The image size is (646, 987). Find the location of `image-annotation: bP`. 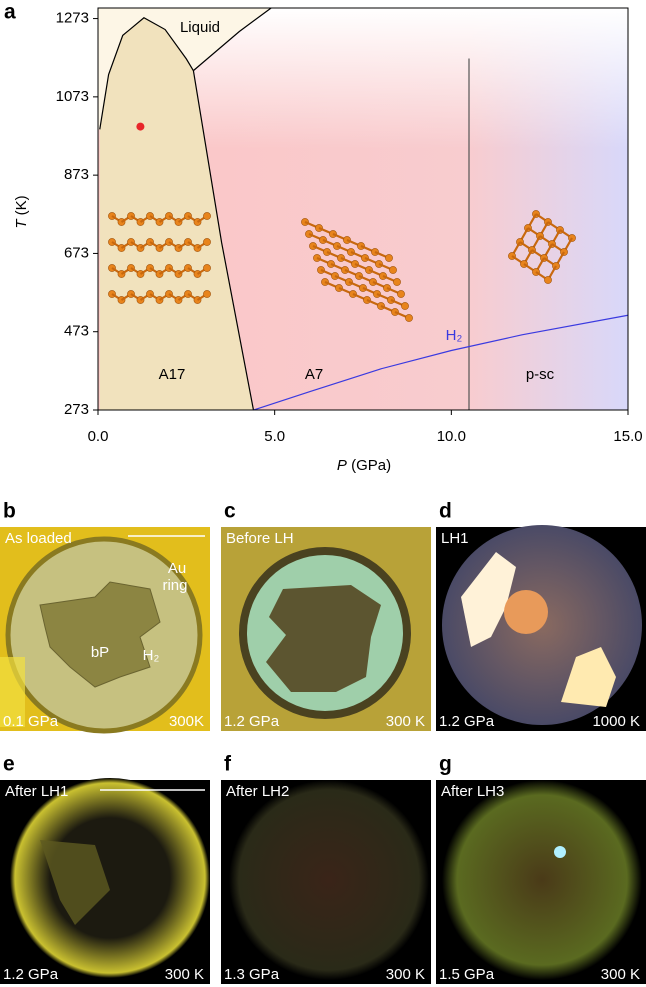

image-annotation: bP is located at coordinates (100, 652).